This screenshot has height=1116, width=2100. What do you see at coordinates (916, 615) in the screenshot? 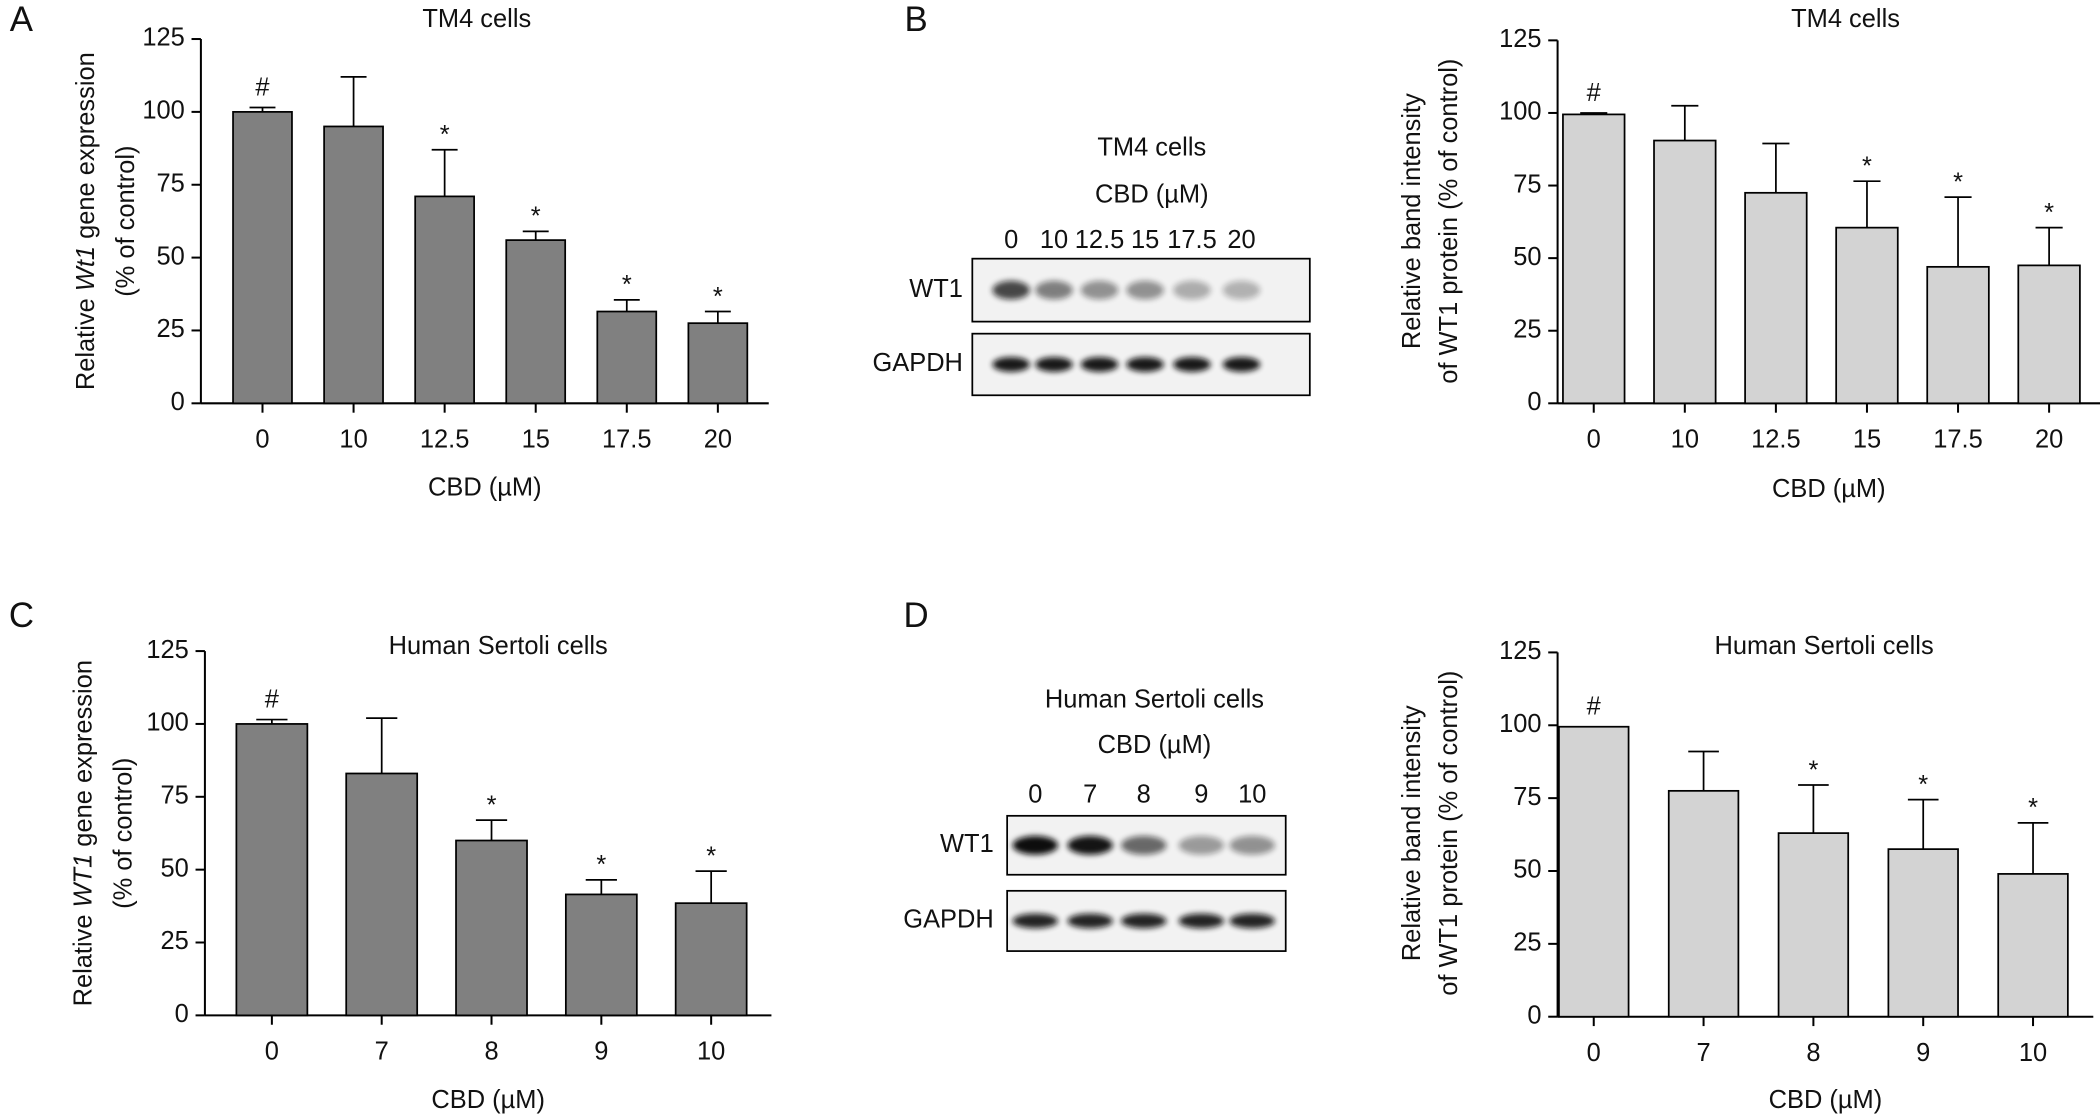
I see `panel-letter: D` at bounding box center [916, 615].